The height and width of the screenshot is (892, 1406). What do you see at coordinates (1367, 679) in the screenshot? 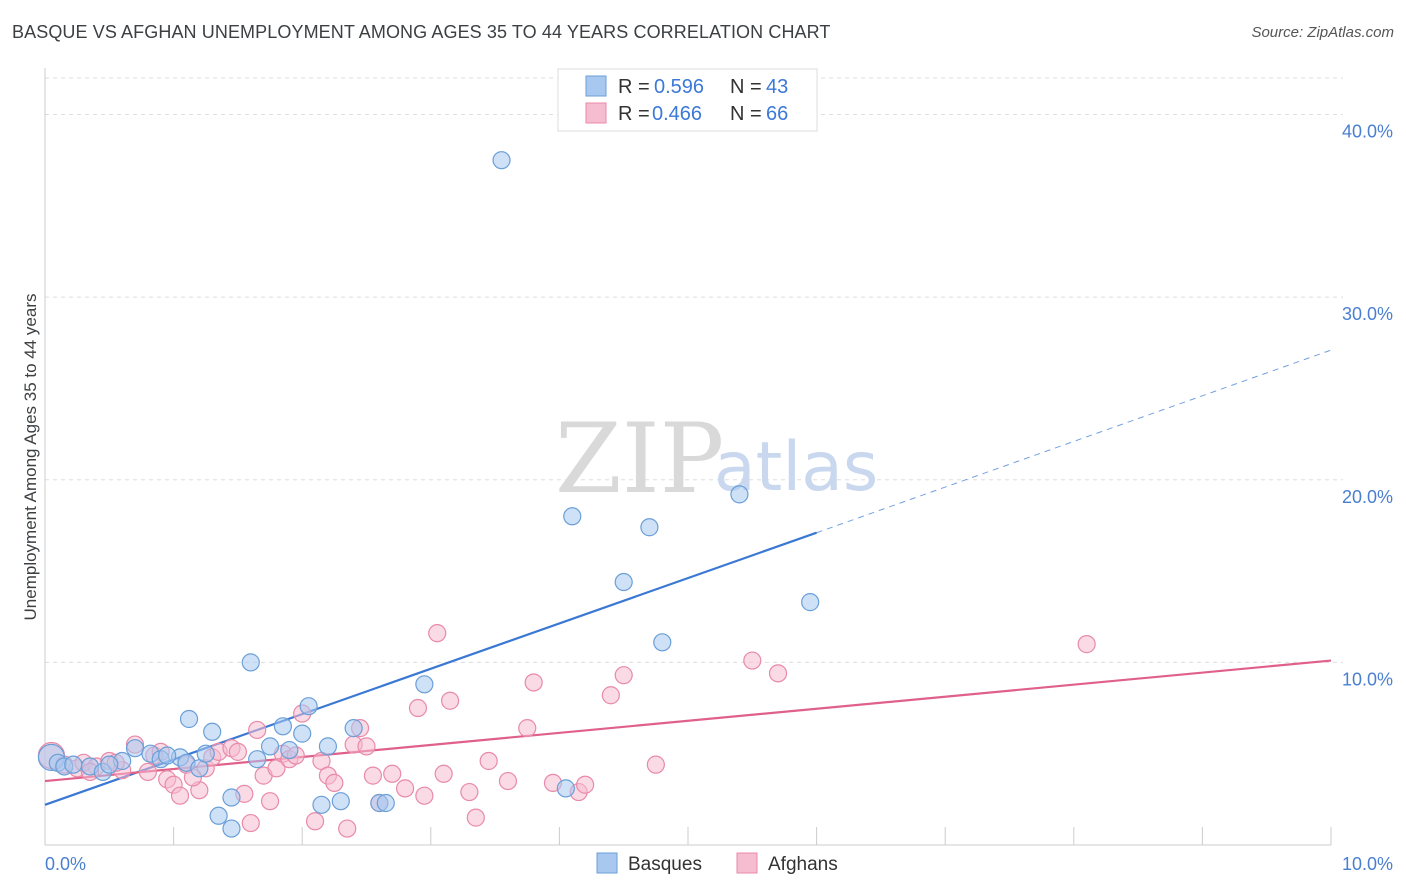
I see `y-tick-label: 10.0%` at bounding box center [1367, 679].